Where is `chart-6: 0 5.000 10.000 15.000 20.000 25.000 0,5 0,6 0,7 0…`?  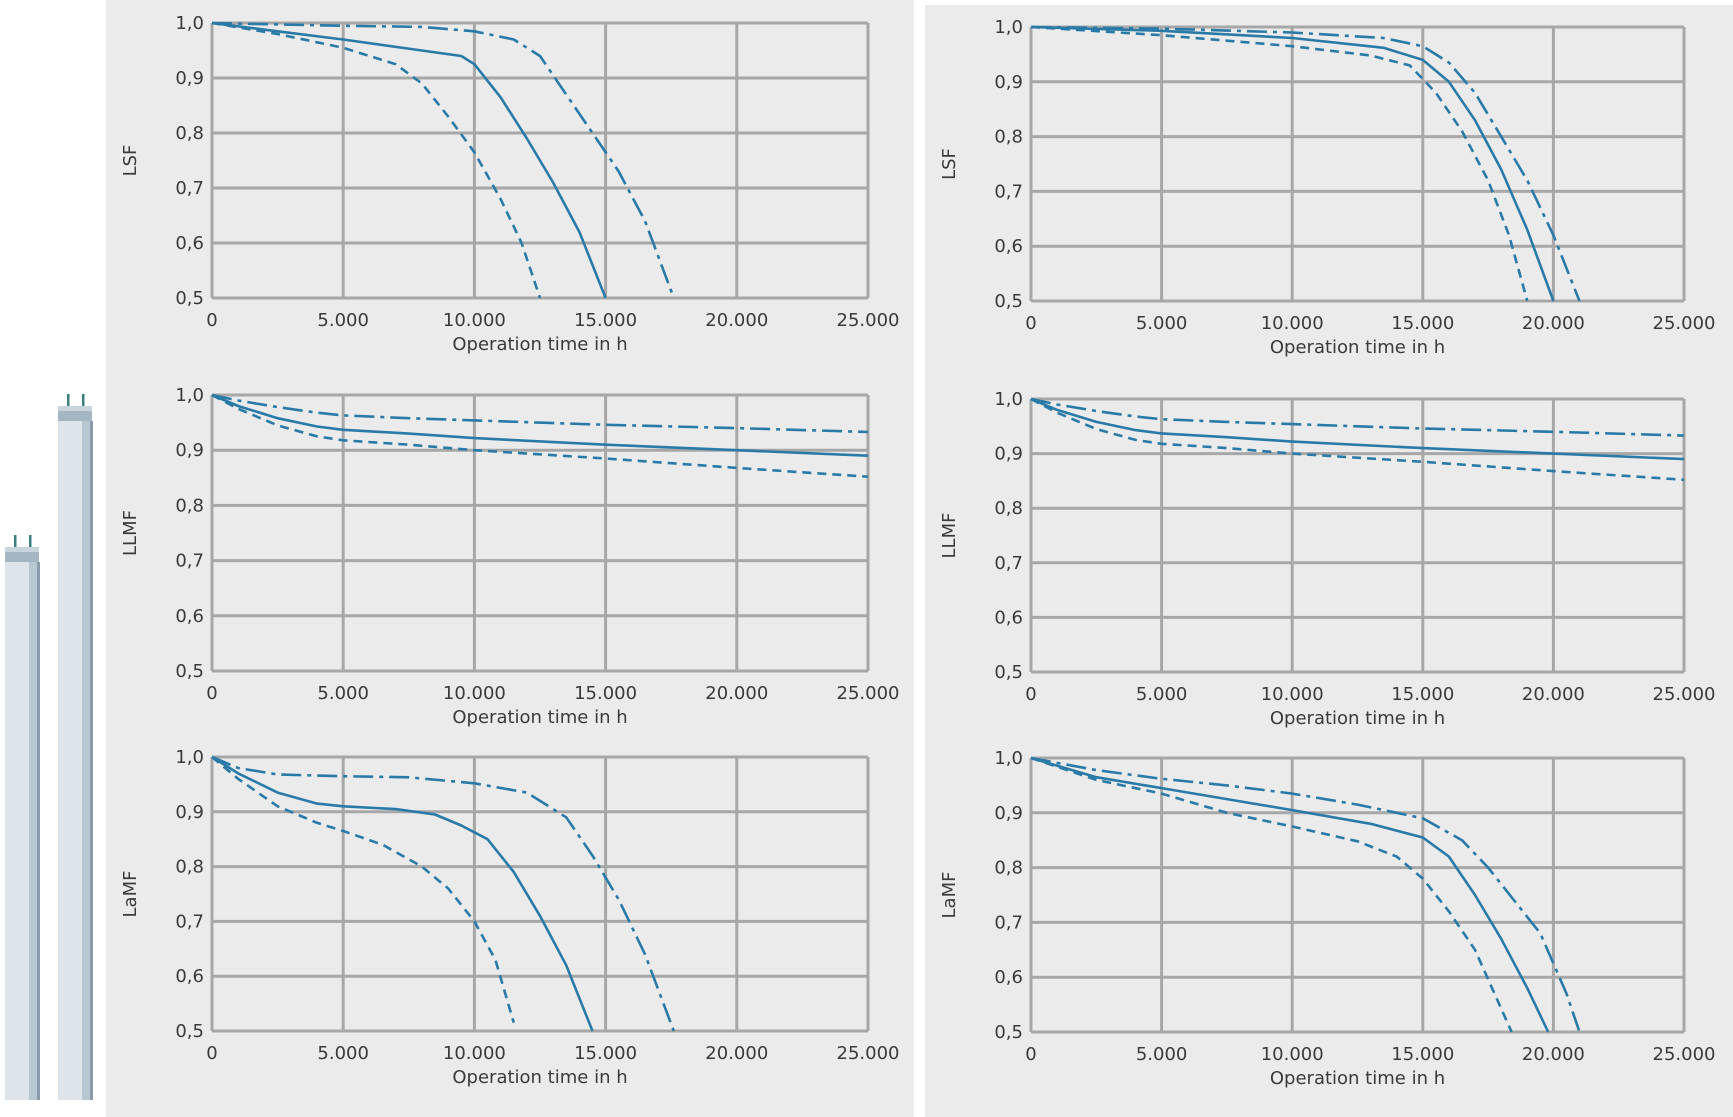 chart-6: 0 5.000 10.000 15.000 20.000 25.000 0,5 0,6 0,7 0… is located at coordinates (1327, 918).